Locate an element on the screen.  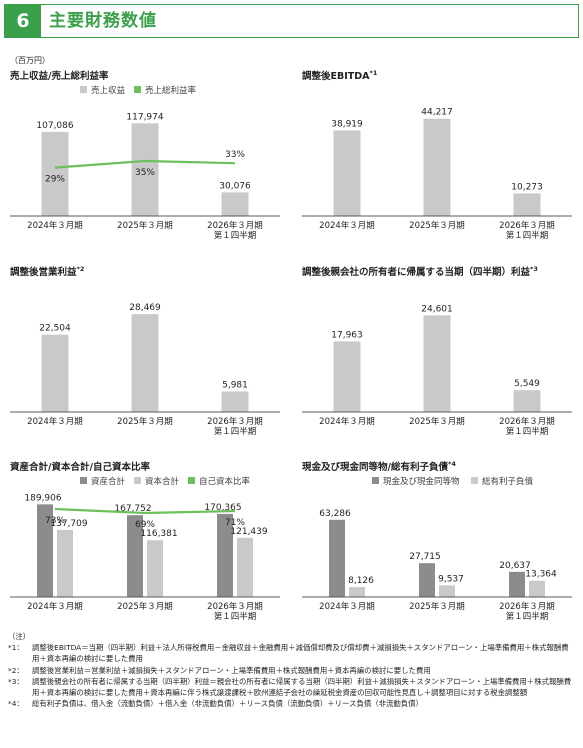
data-label: 24,601 is located at coordinates (437, 309).